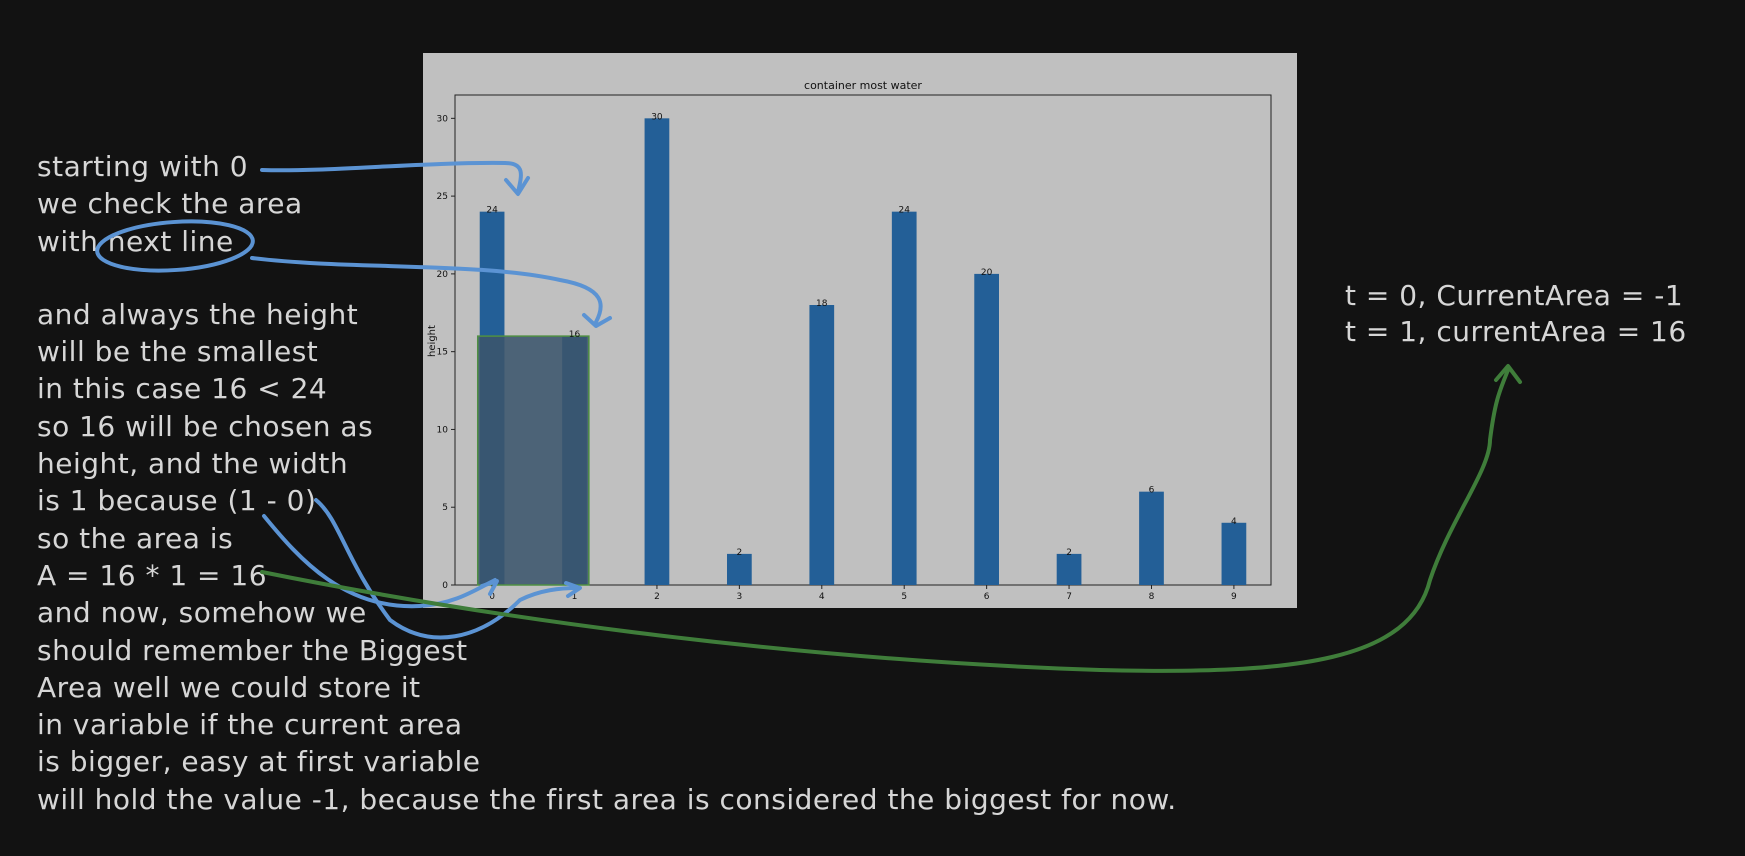  I want to click on y-tick-label: 15, so click(442, 353).